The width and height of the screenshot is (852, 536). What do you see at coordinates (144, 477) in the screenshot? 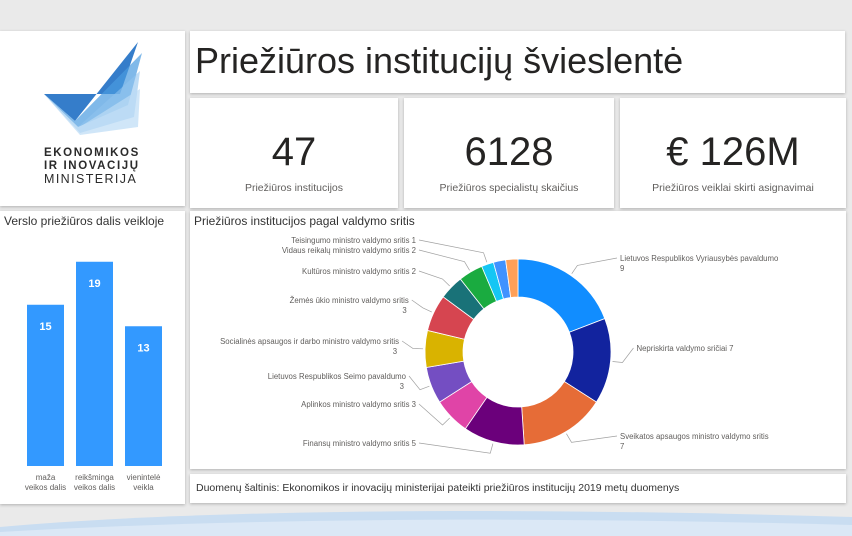
I see `bar-category-label: vienintelė` at bounding box center [144, 477].